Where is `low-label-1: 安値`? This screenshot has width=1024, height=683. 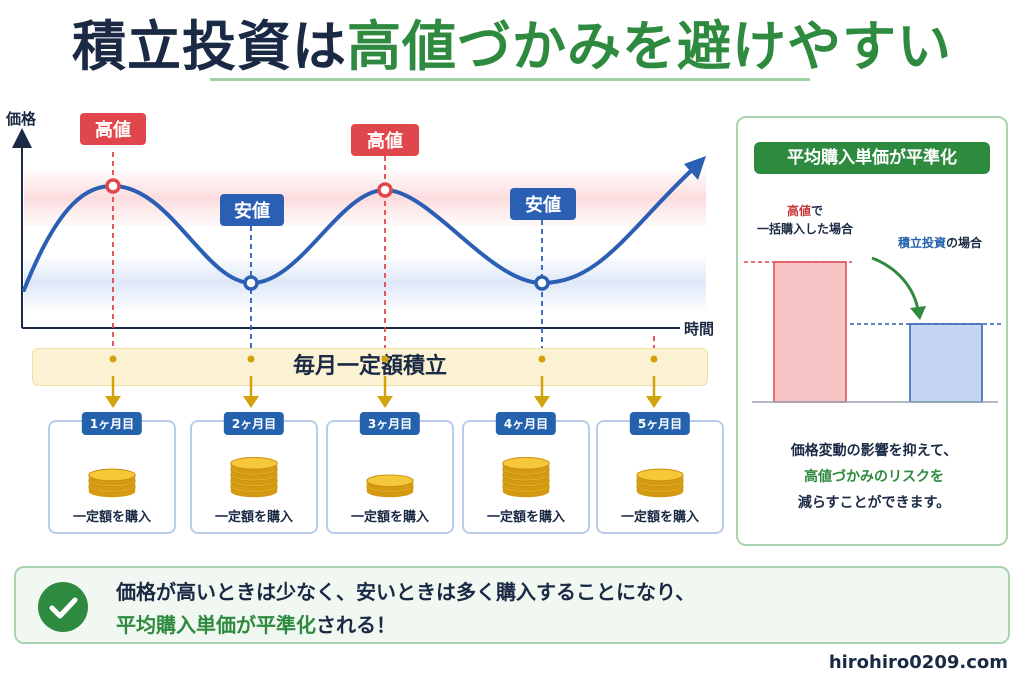
low-label-1: 安値 is located at coordinates (252, 211).